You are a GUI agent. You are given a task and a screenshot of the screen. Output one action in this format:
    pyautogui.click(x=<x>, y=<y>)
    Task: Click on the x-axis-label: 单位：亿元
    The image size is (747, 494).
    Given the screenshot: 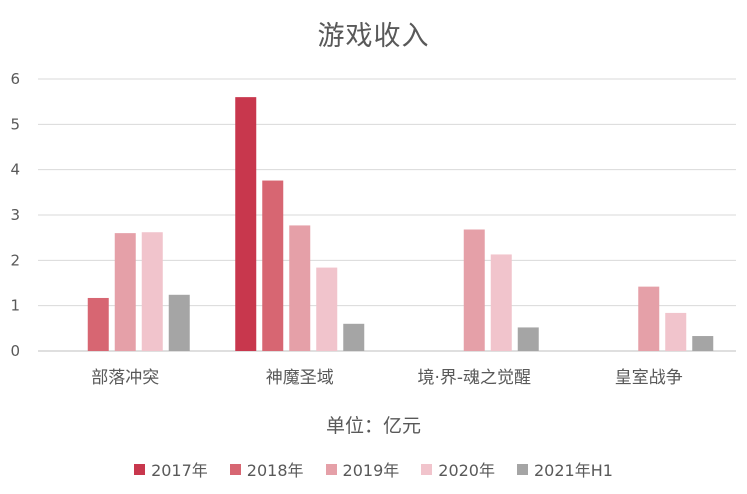 What is the action you would take?
    pyautogui.click(x=373, y=426)
    